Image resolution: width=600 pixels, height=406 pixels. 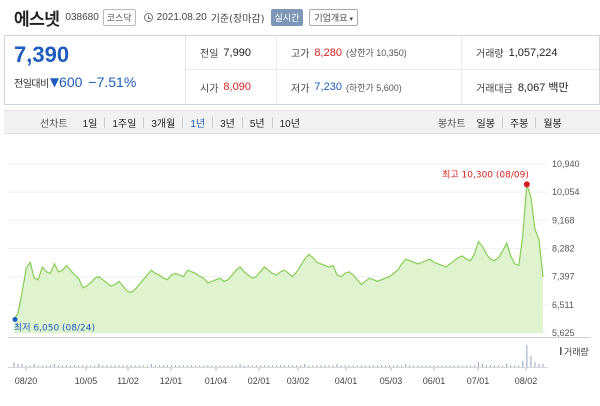 I want to click on tab-1d: 1일, so click(x=90, y=124).